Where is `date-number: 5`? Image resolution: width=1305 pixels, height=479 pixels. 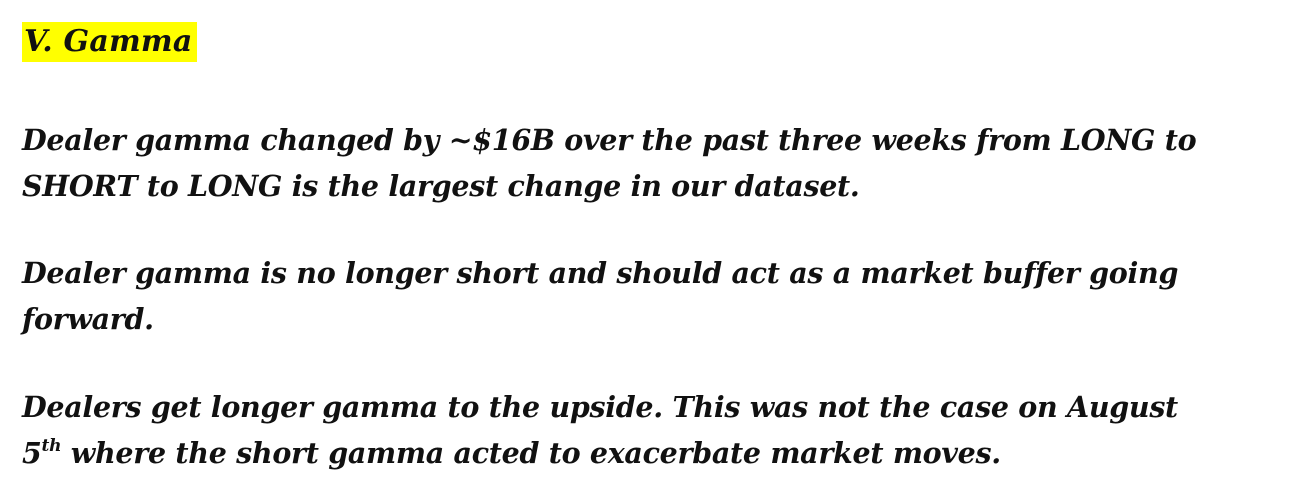
date-number: 5 is located at coordinates (32, 453).